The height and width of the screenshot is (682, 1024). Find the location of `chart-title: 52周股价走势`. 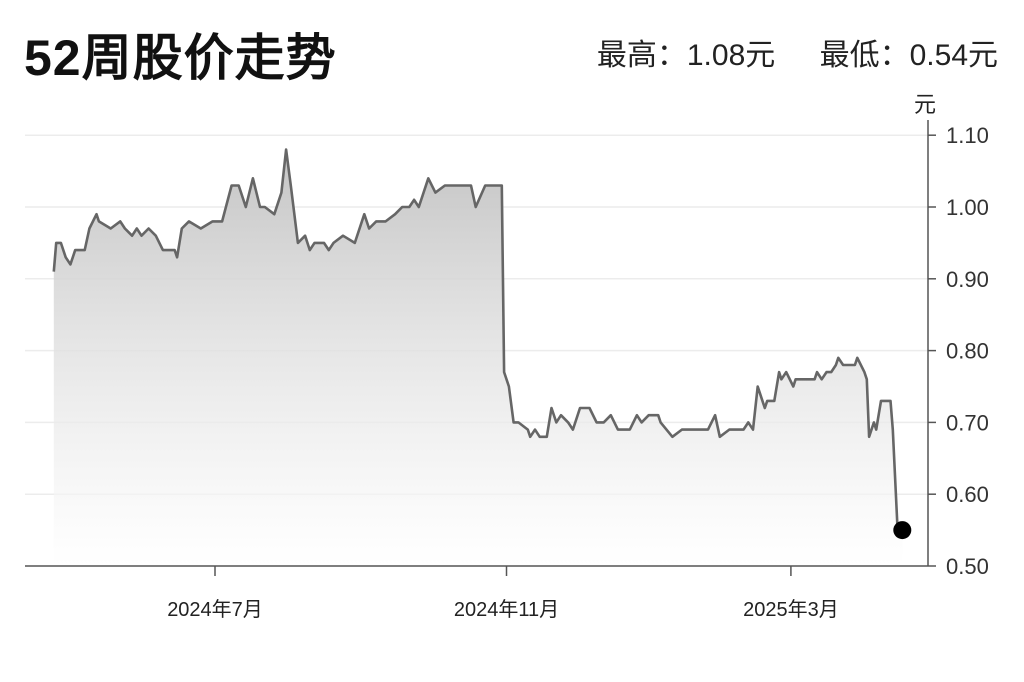

chart-title: 52周股价走势 is located at coordinates (180, 58).